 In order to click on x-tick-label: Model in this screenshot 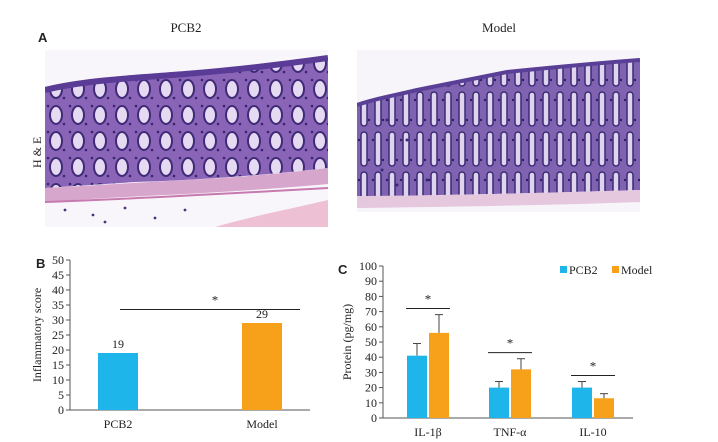, I will do `click(262, 424)`.